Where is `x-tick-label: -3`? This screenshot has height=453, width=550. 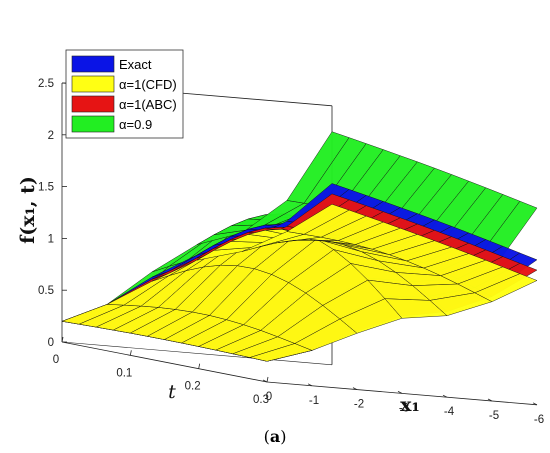
x-tick-label: -3 is located at coordinates (404, 408).